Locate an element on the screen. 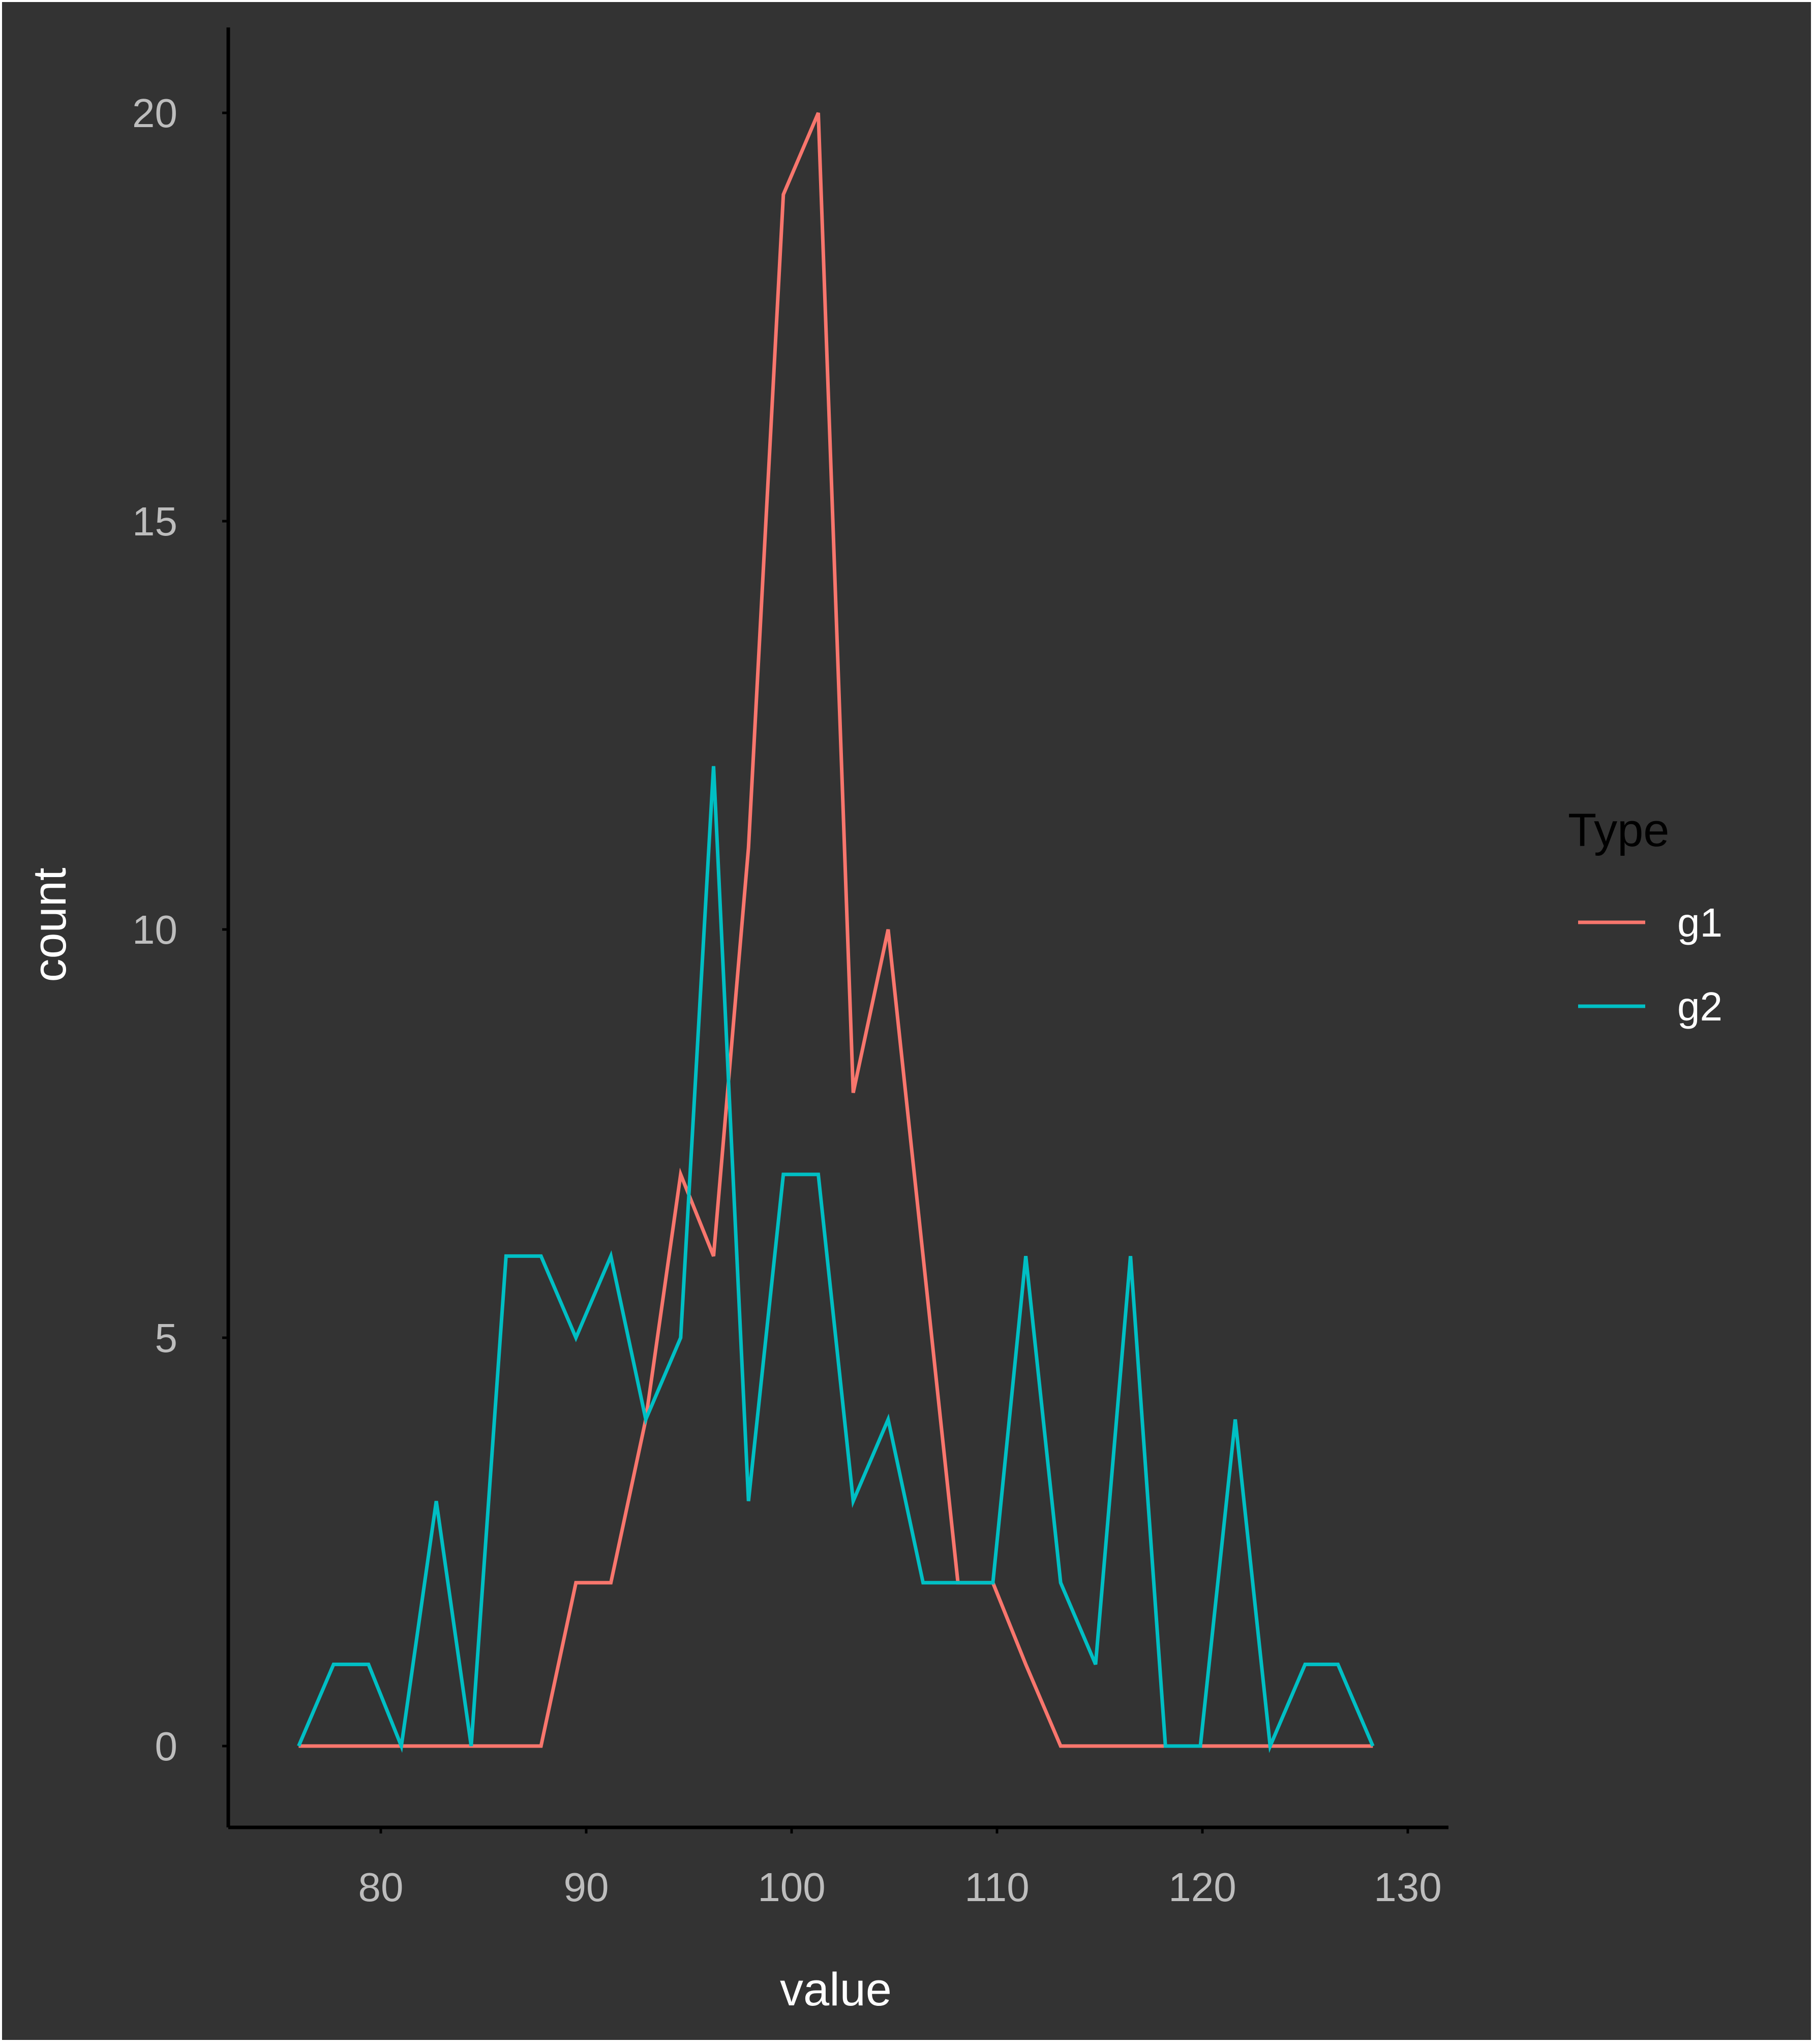 This screenshot has height=2044, width=1813. y-tick-label: 0 is located at coordinates (166, 1746).